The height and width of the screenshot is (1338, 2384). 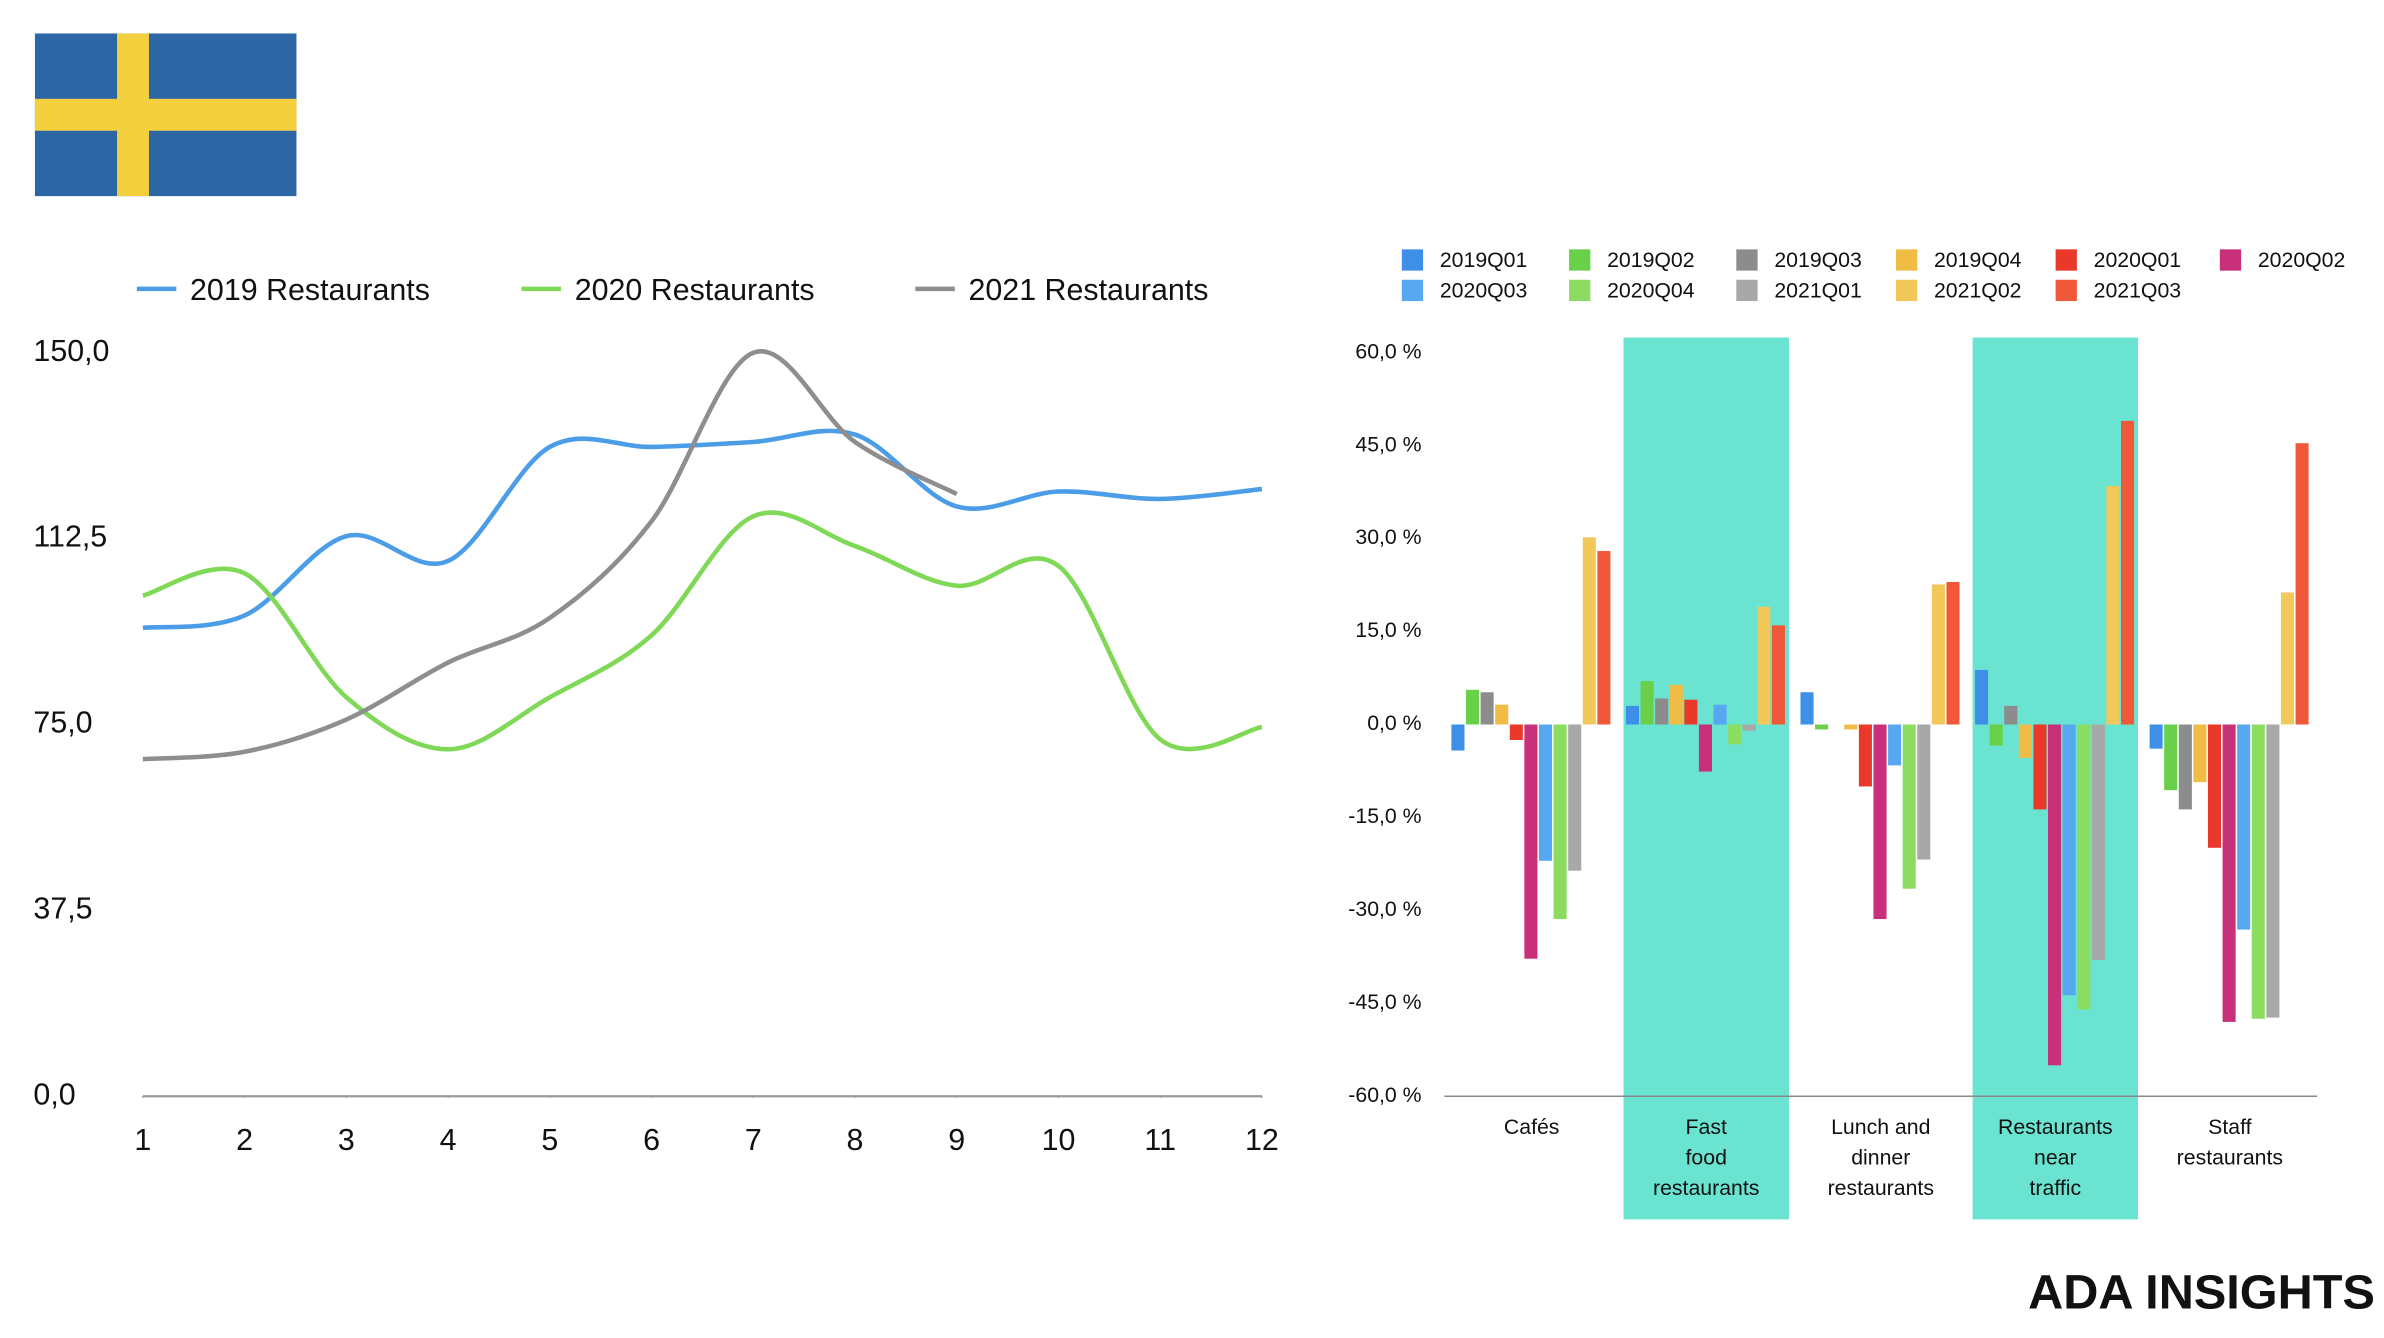 I want to click on y-tick-label: 45,0 %, so click(x=1388, y=444).